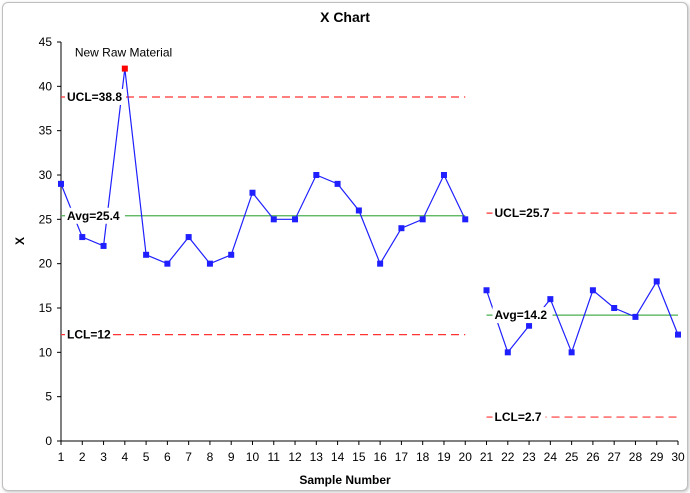  I want to click on x-tick-label: 30, so click(678, 457).